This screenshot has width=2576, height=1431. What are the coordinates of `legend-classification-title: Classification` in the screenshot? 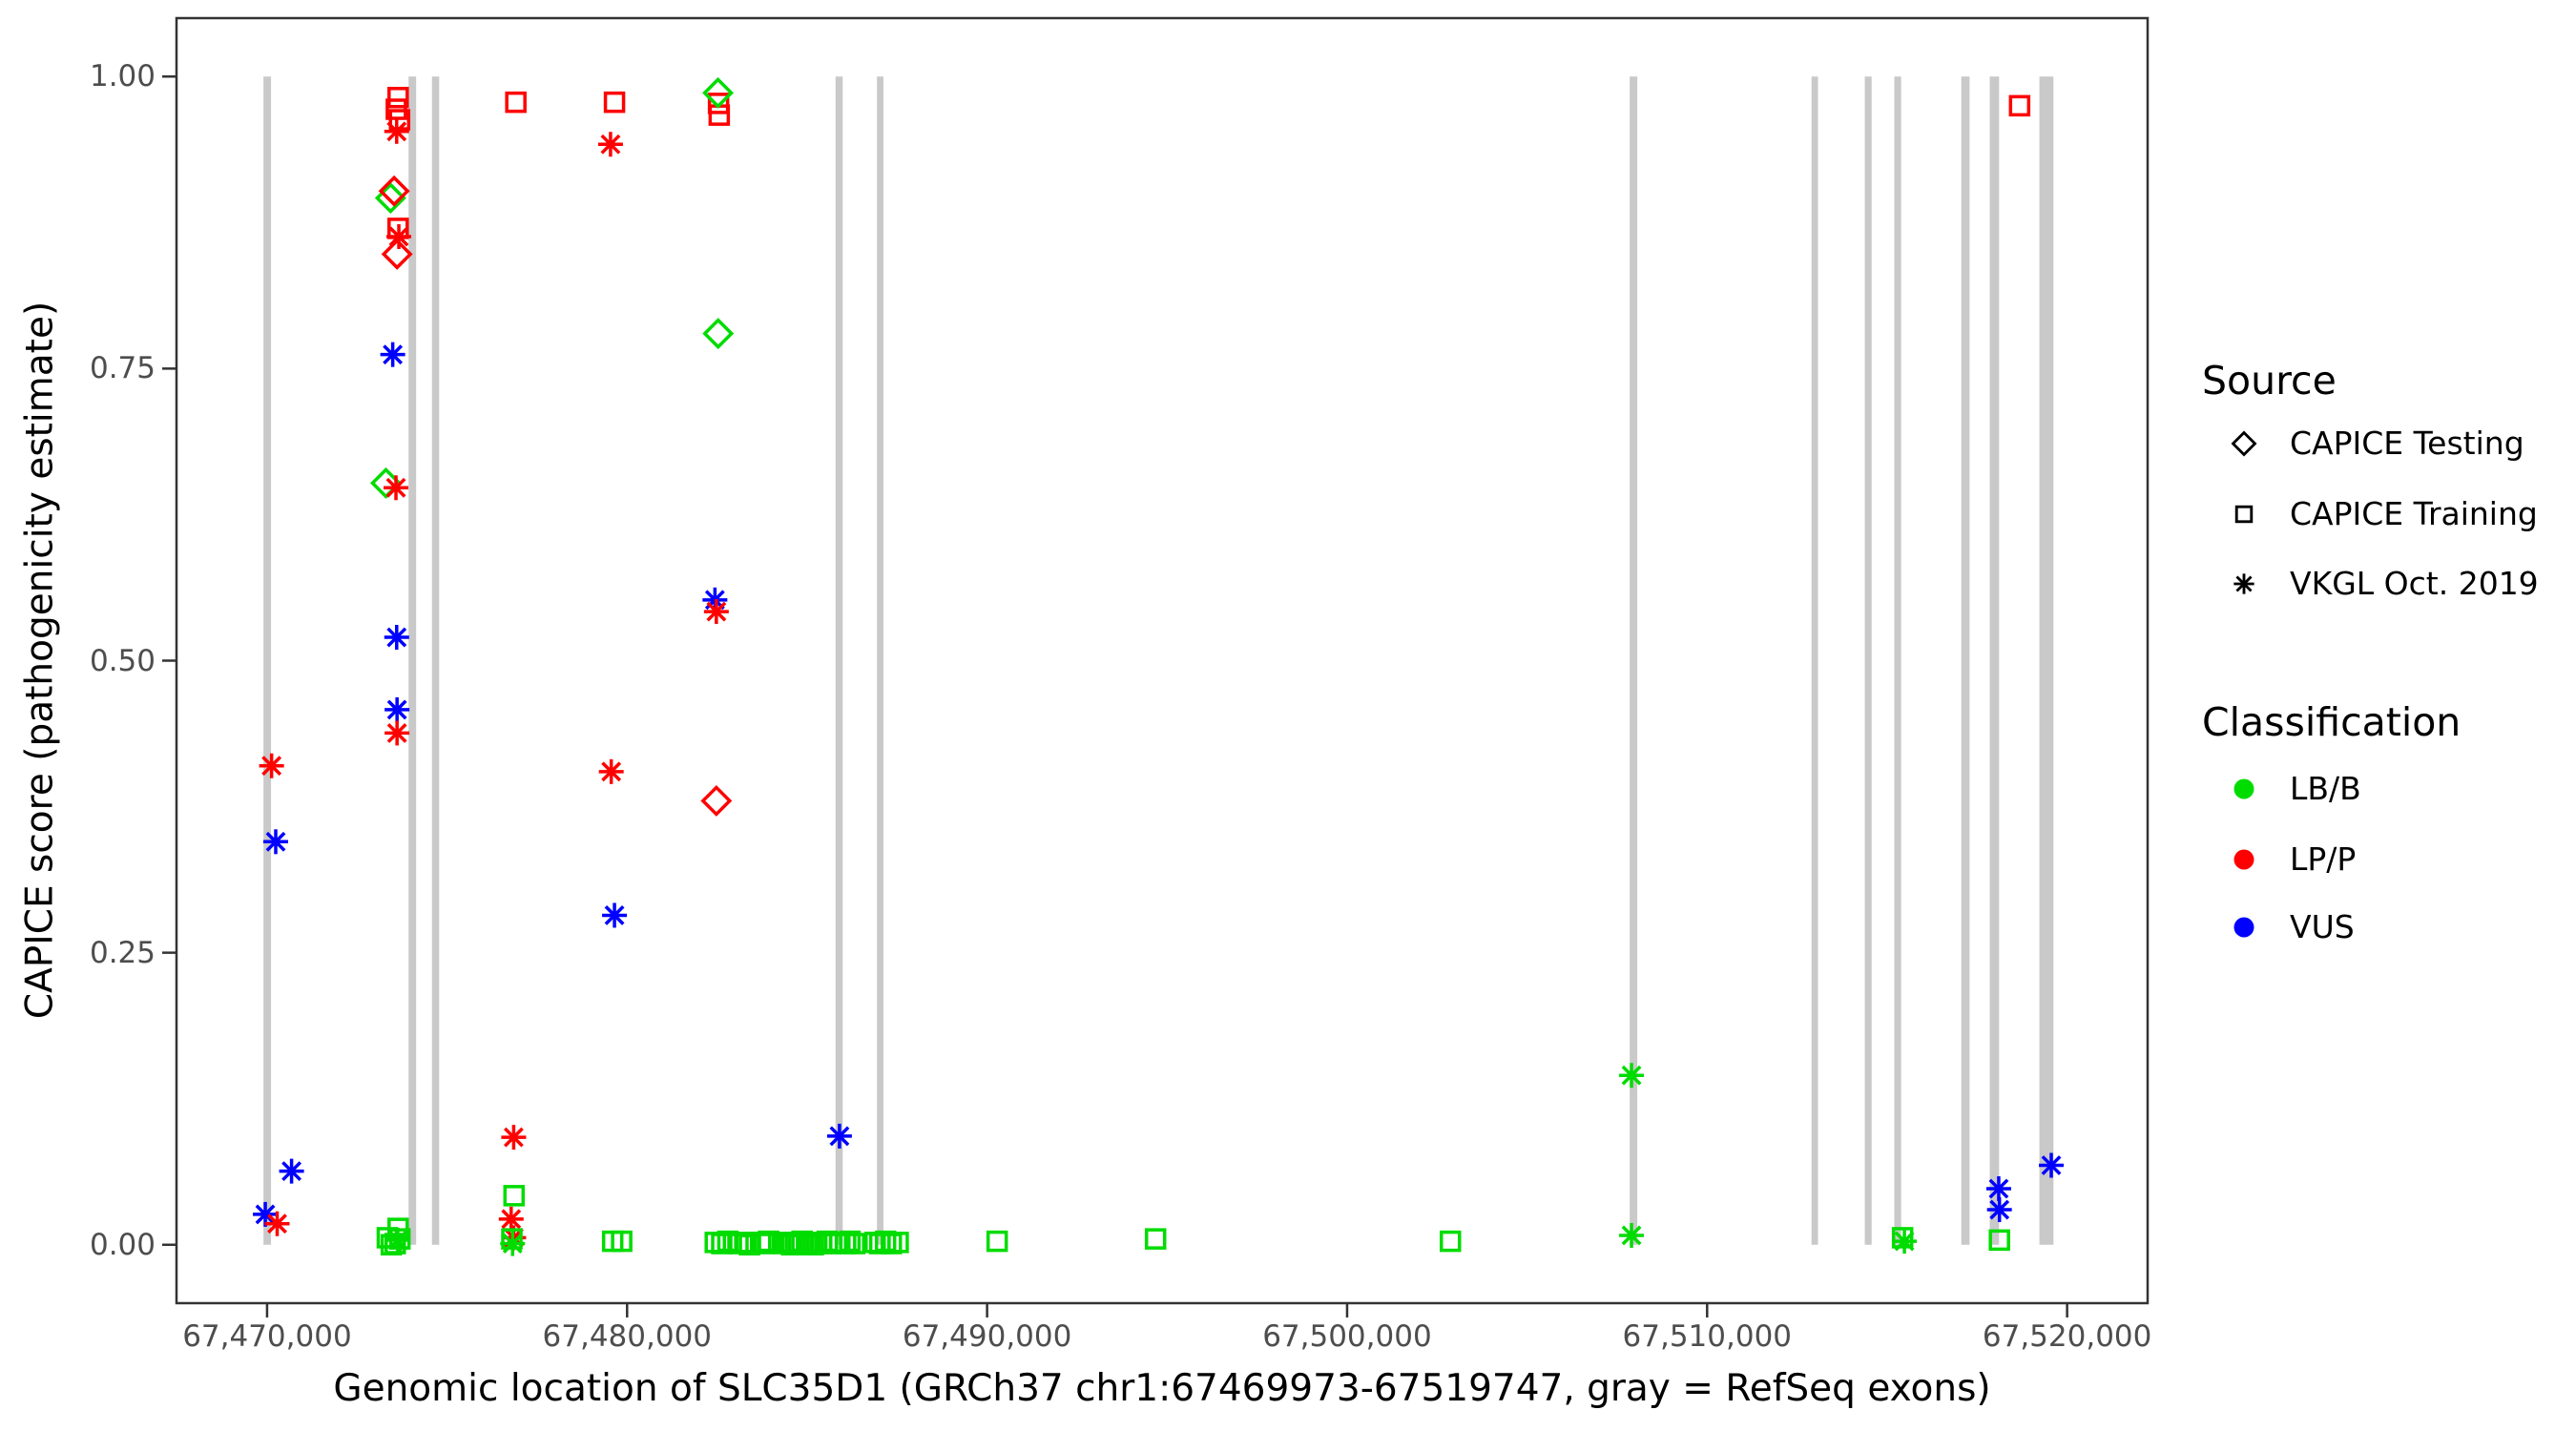 It's located at (2332, 722).